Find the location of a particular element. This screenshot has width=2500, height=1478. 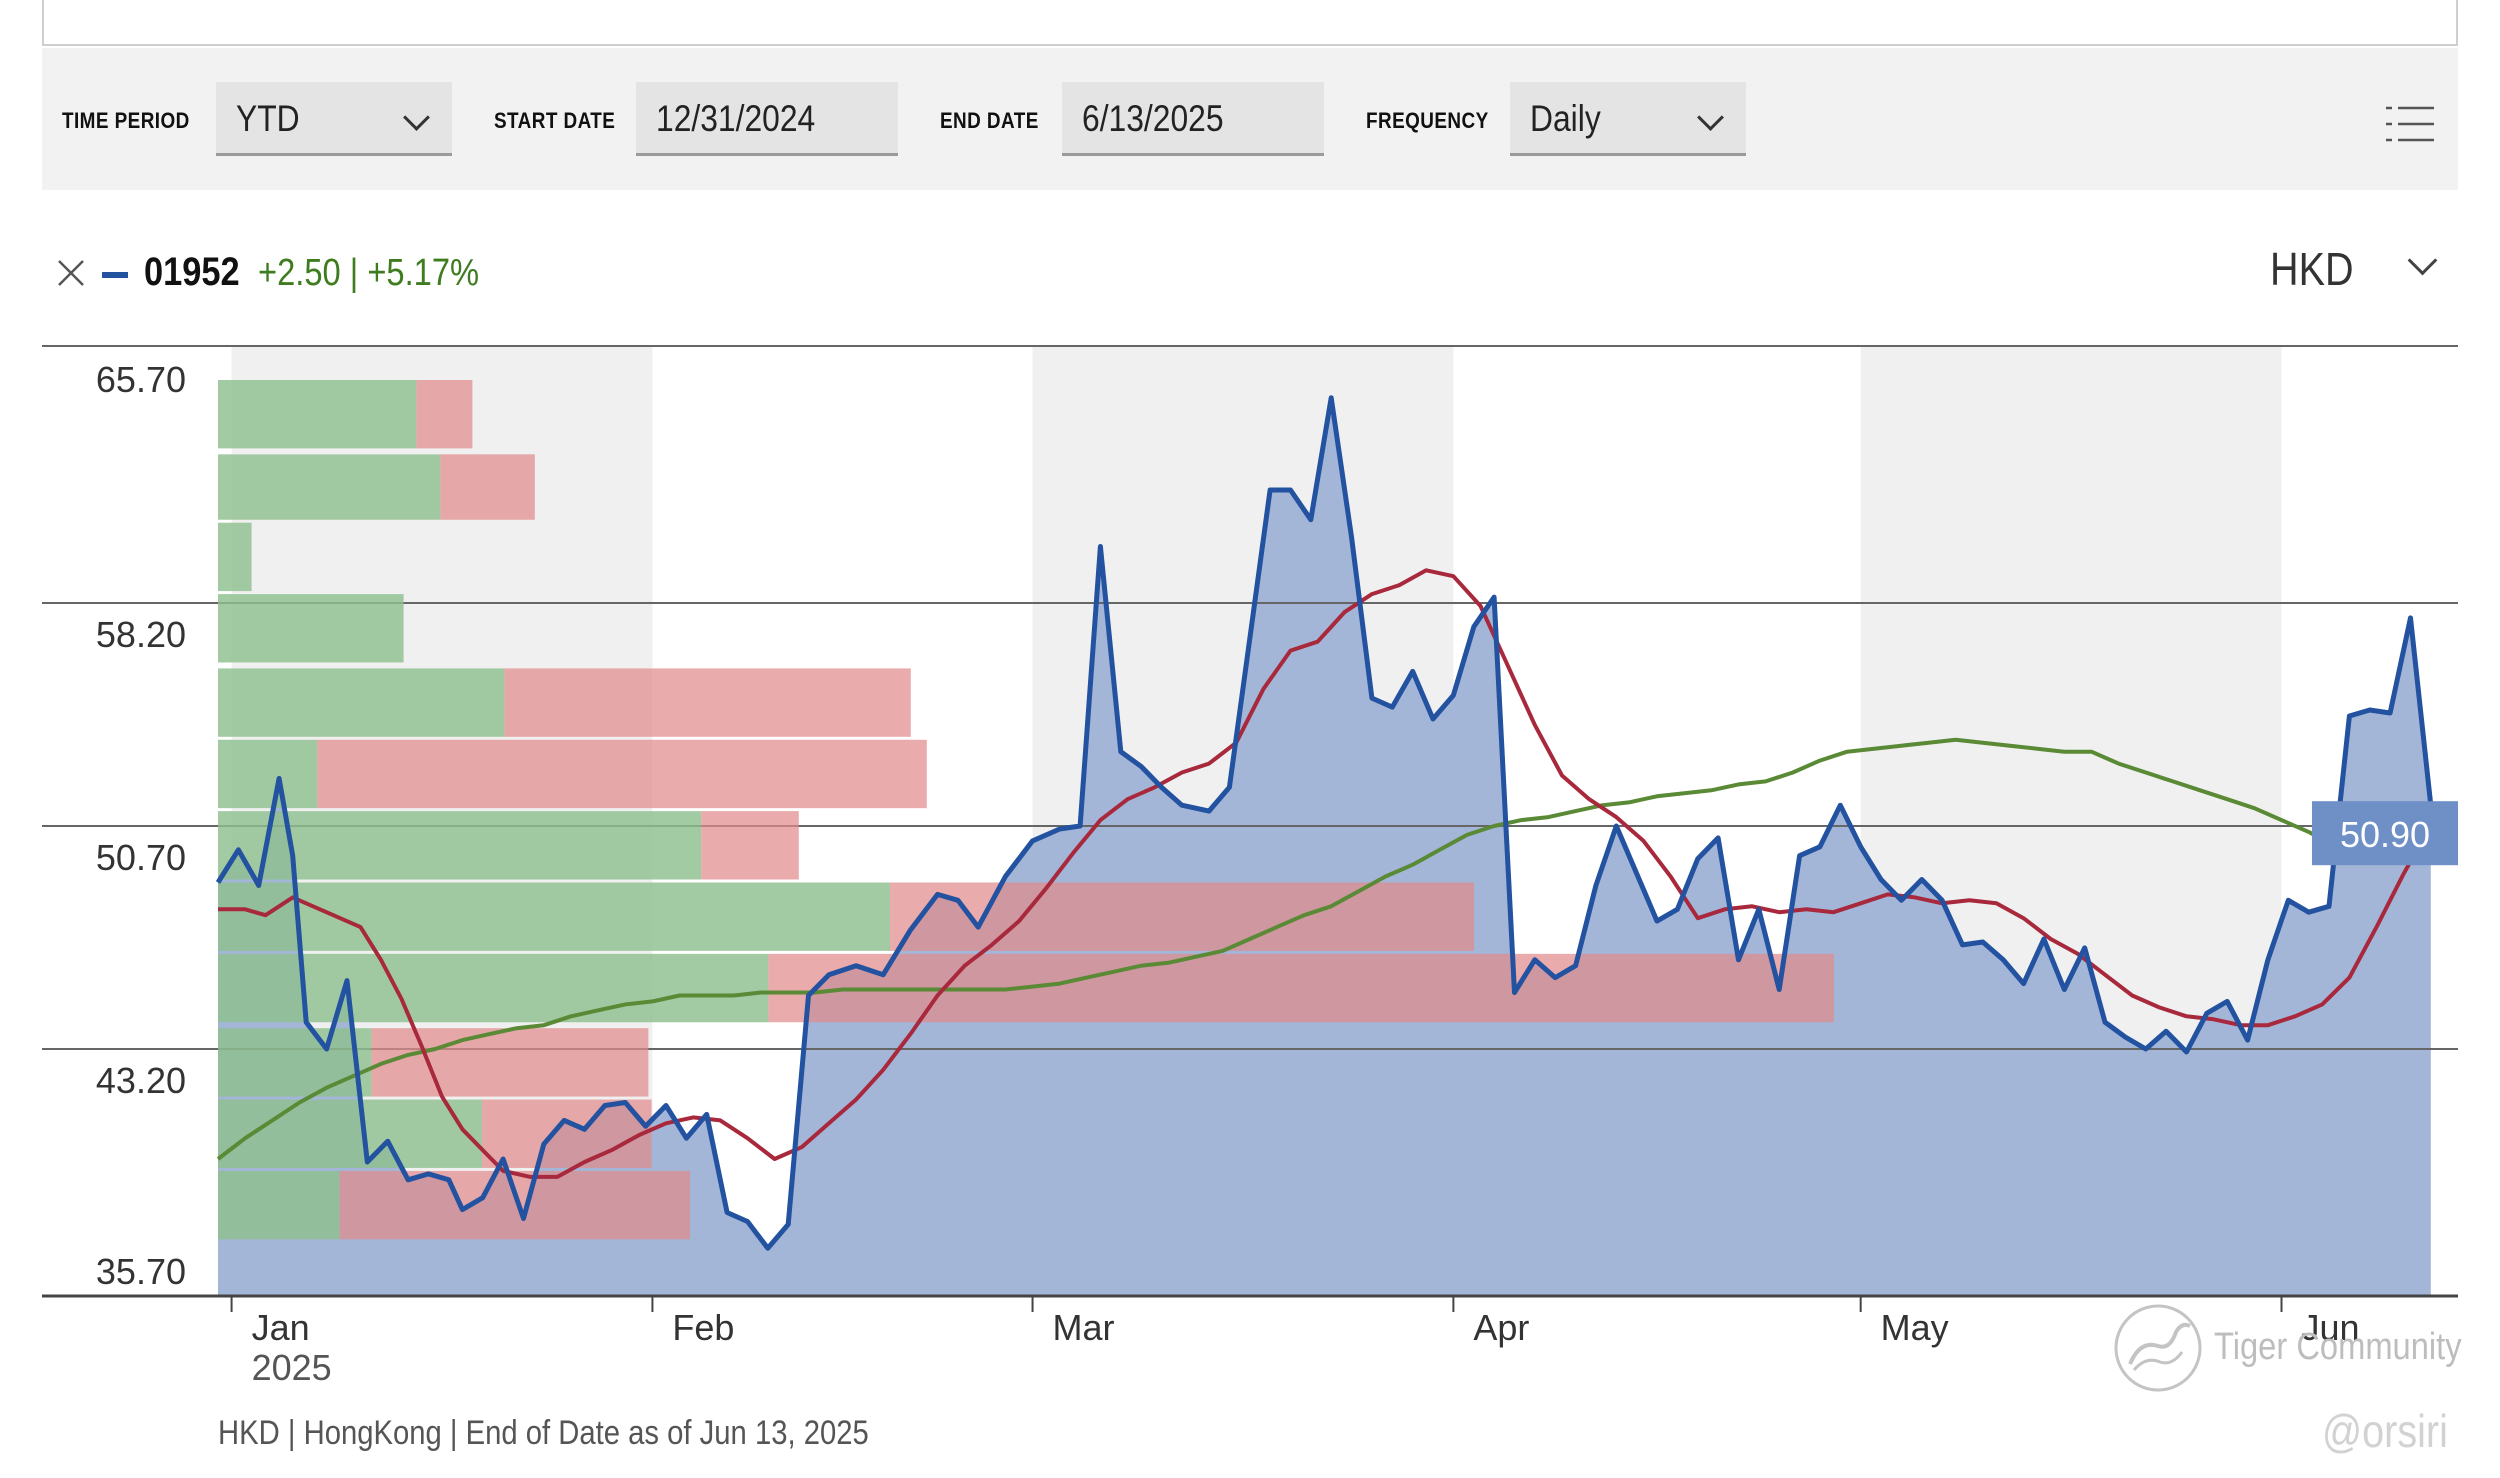

end-date-input: 6/13/2025 is located at coordinates (1193, 119).